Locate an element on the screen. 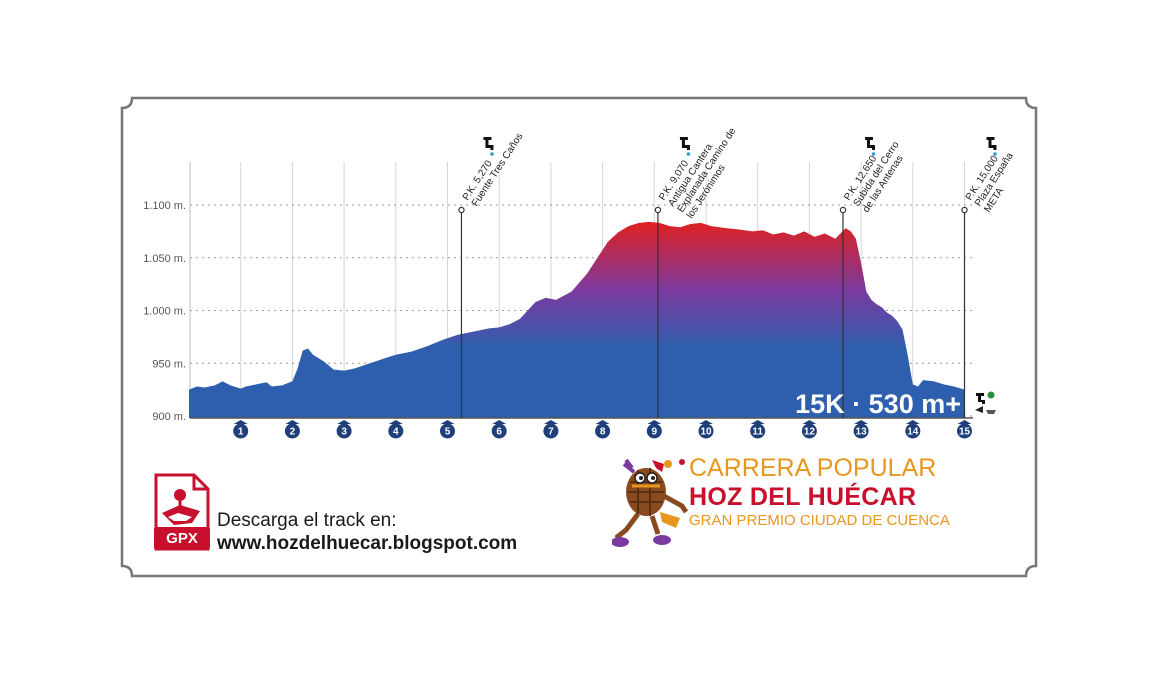 This screenshot has height=674, width=1160. download-label: Descarga el track en: is located at coordinates (307, 520).